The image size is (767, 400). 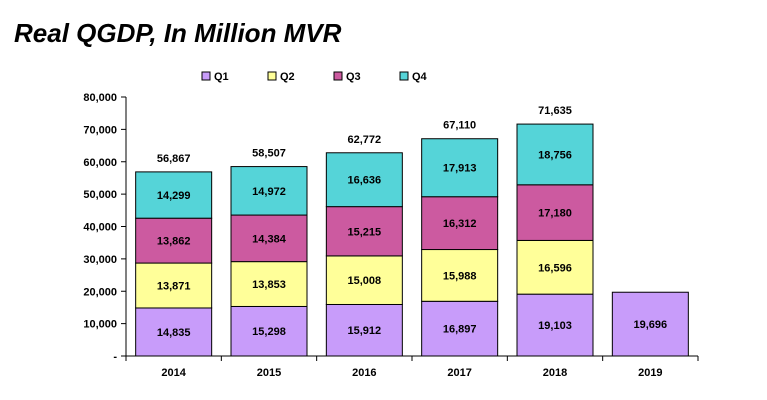 I want to click on data-label: 14,384, so click(x=269, y=239).